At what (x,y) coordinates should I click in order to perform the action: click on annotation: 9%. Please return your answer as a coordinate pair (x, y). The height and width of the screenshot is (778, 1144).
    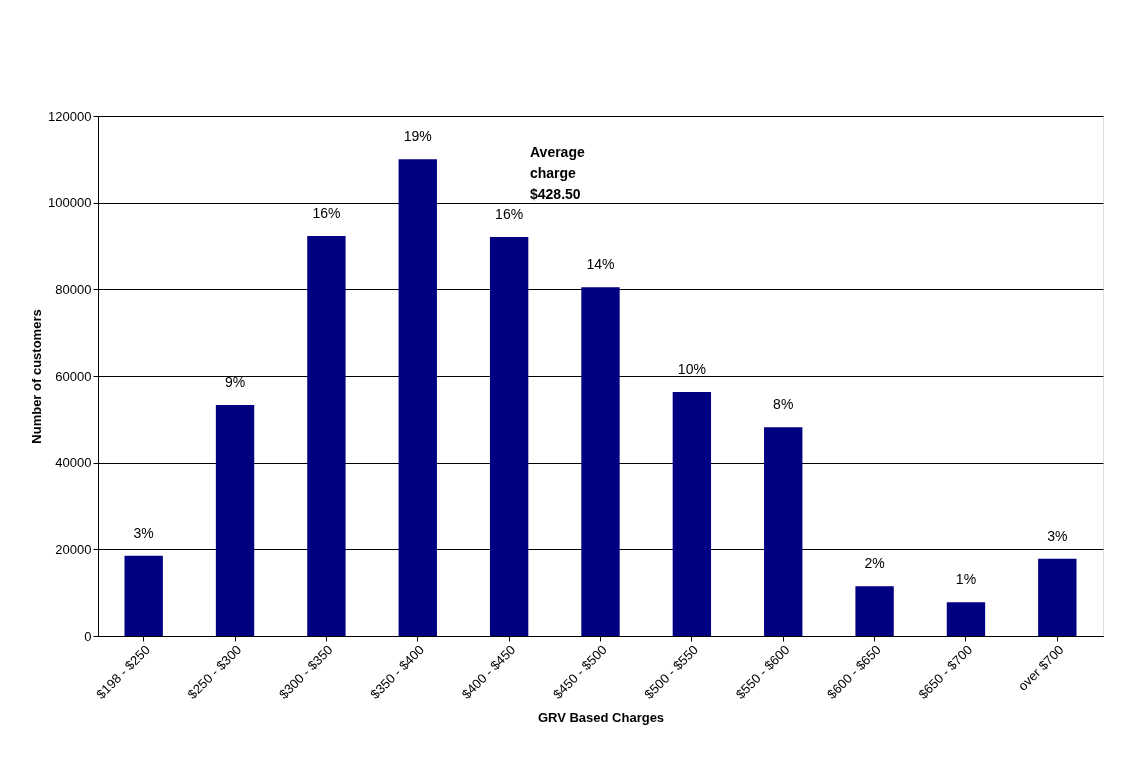
    Looking at the image, I should click on (235, 382).